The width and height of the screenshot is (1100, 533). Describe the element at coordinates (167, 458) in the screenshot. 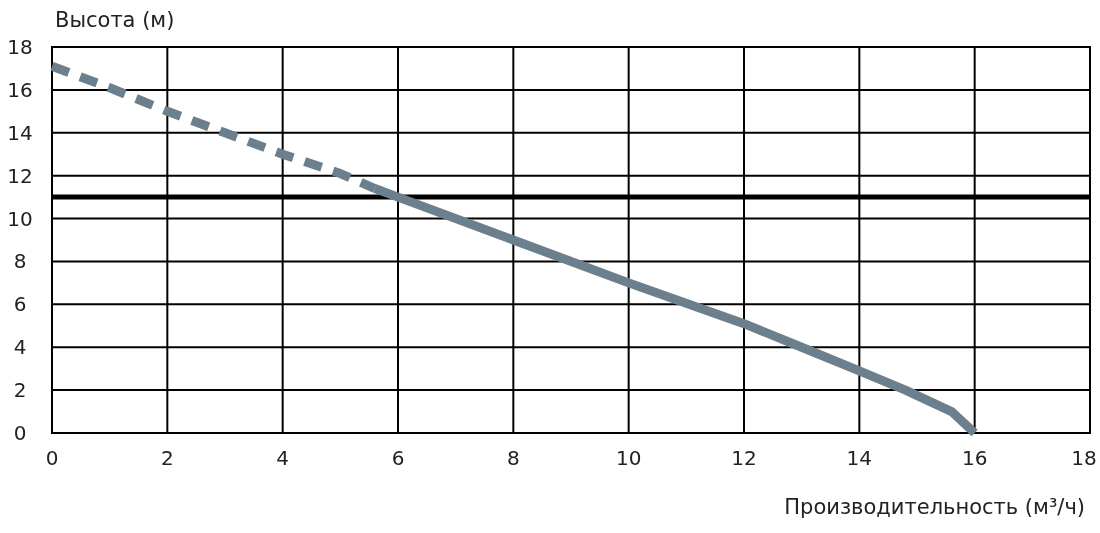

I see `x-tick-label: 2` at that location.